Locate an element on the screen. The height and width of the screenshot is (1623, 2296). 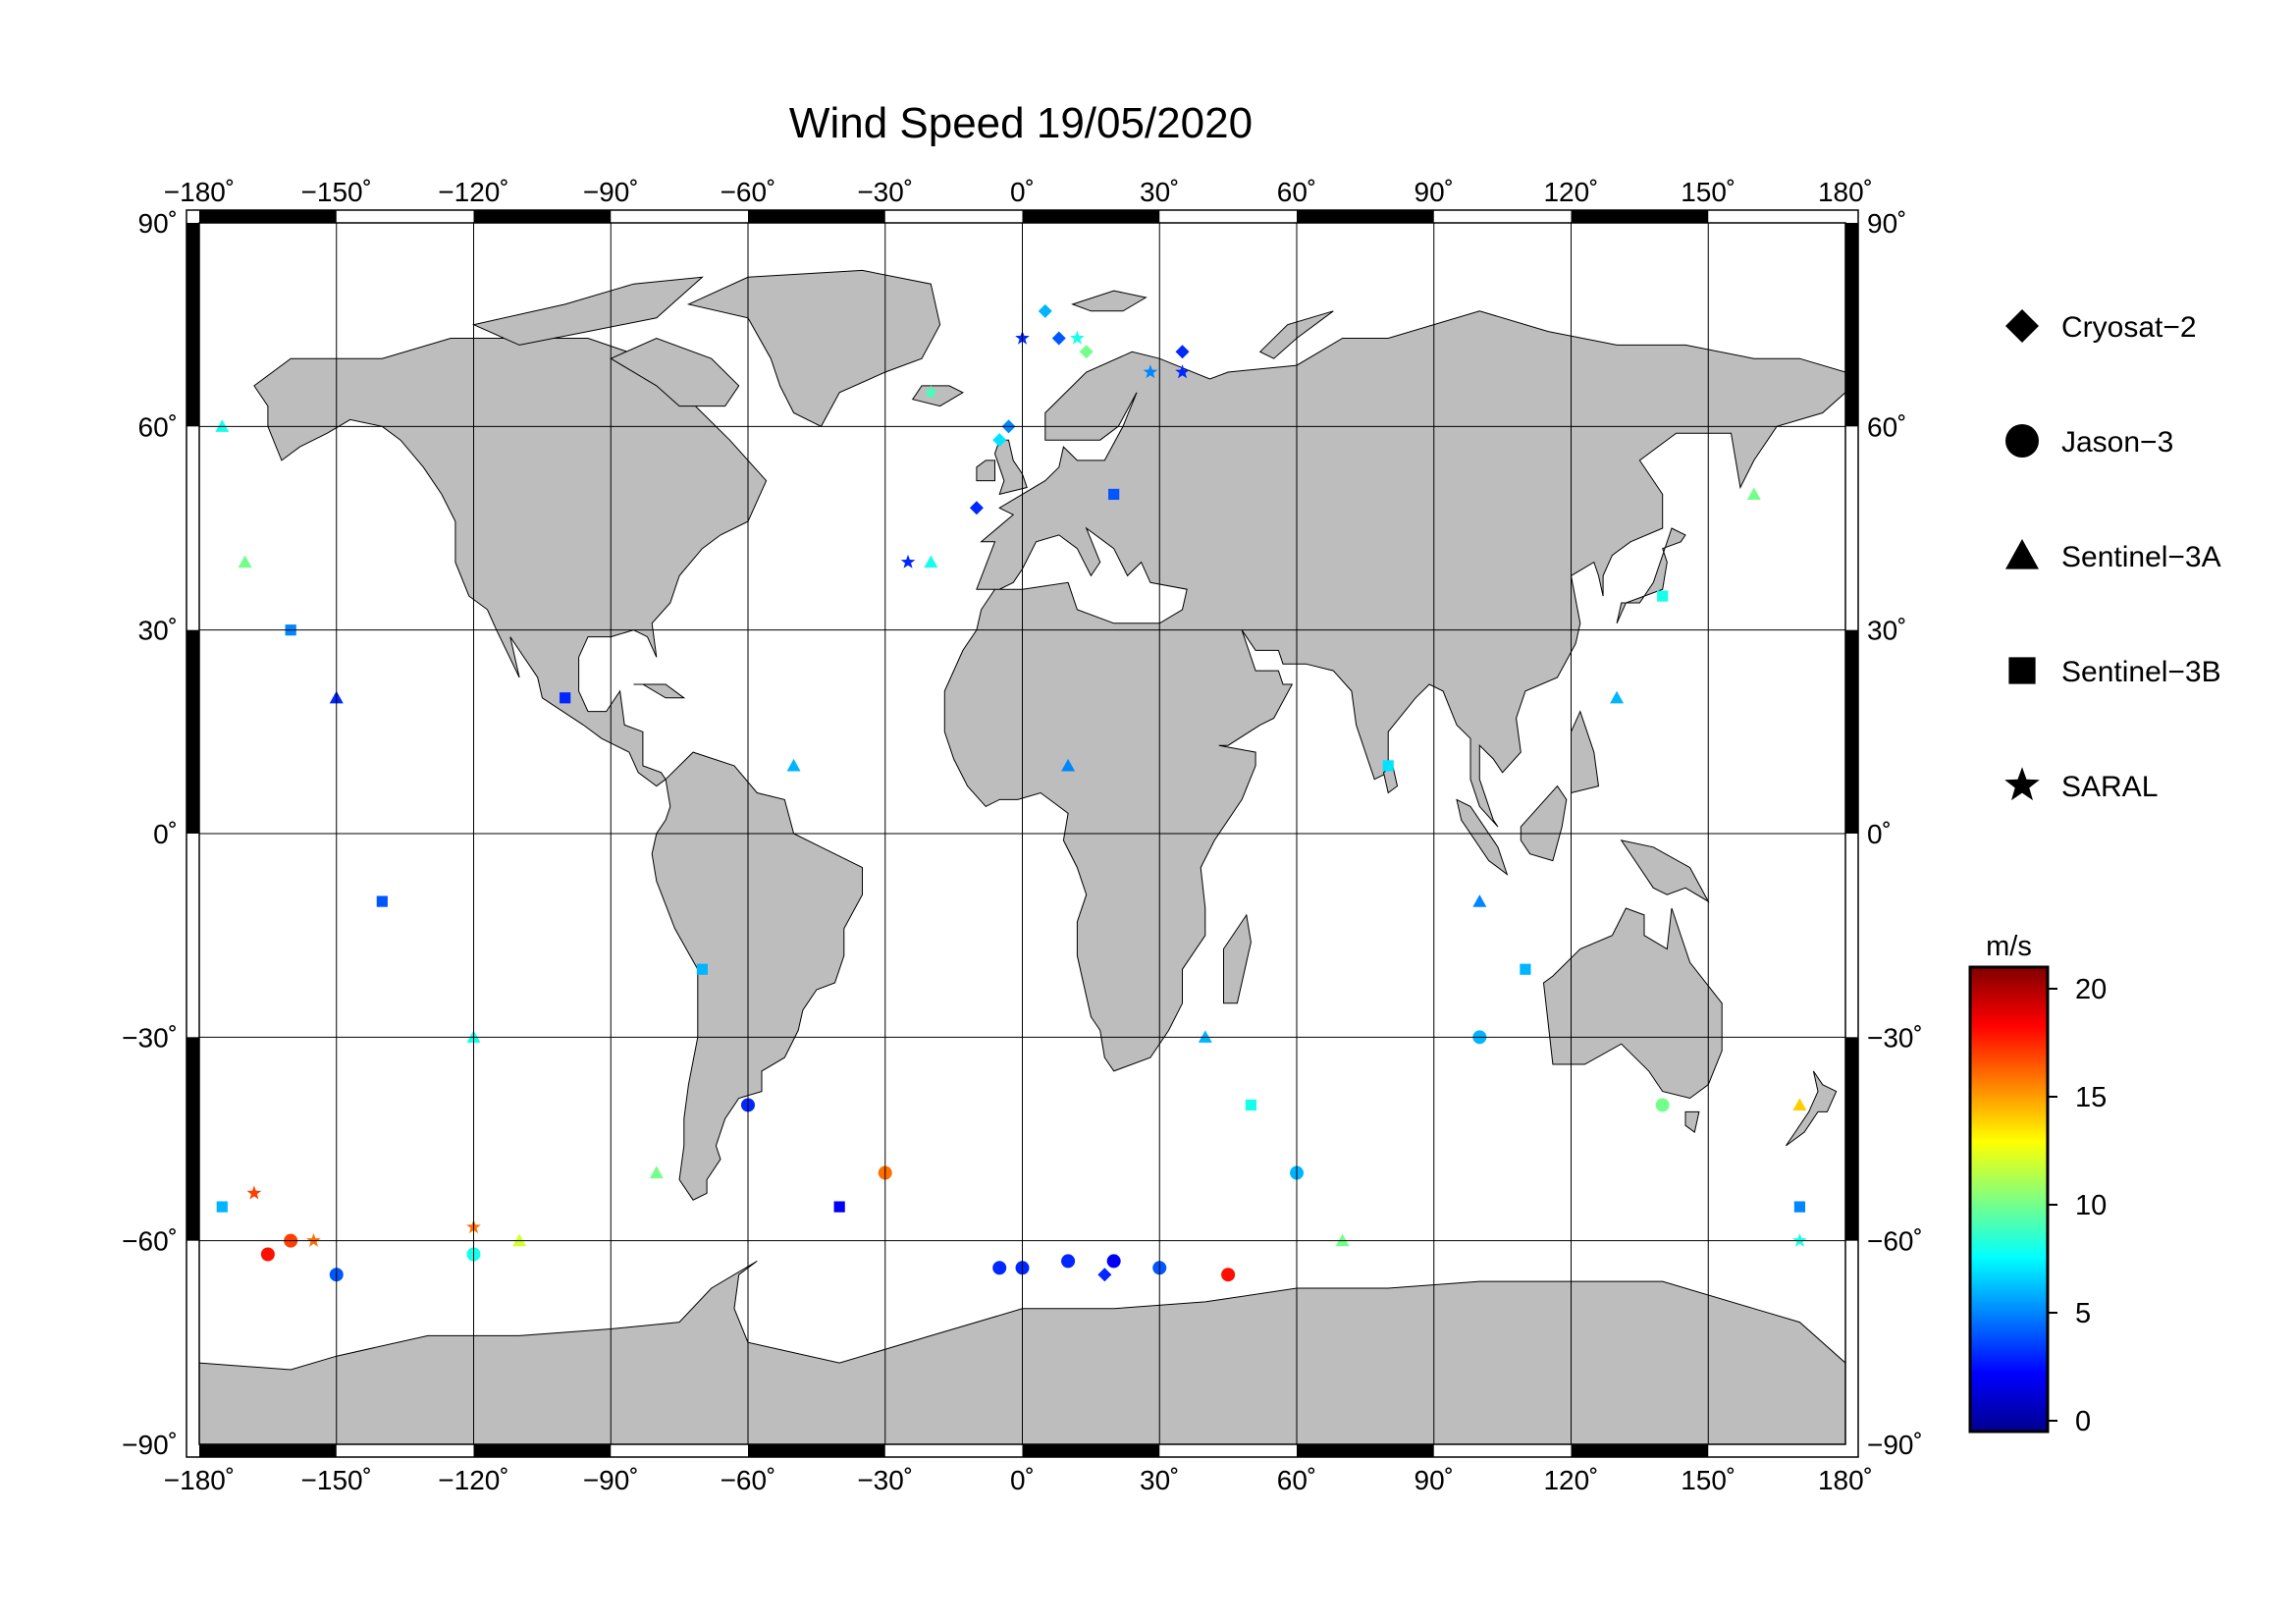
lon-tick-label-bottom: 90˚ is located at coordinates (1434, 1480).